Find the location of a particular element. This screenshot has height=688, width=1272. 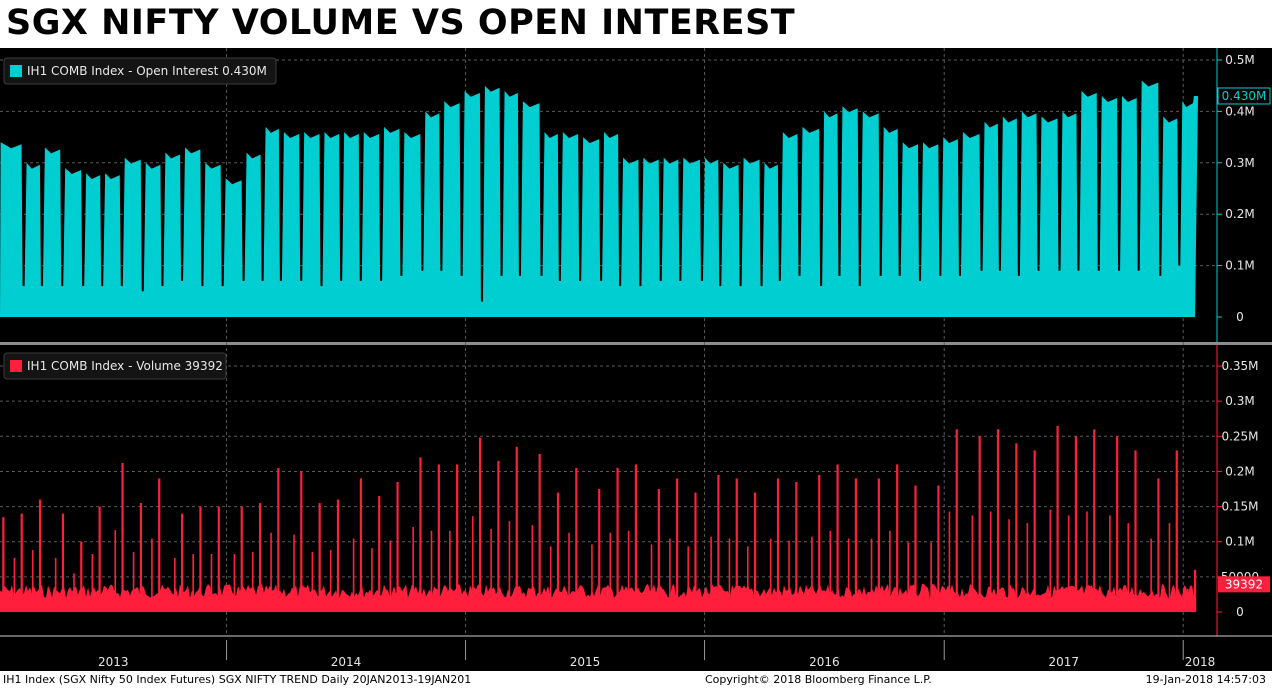

xtick-label: 2018 is located at coordinates (1200, 662).